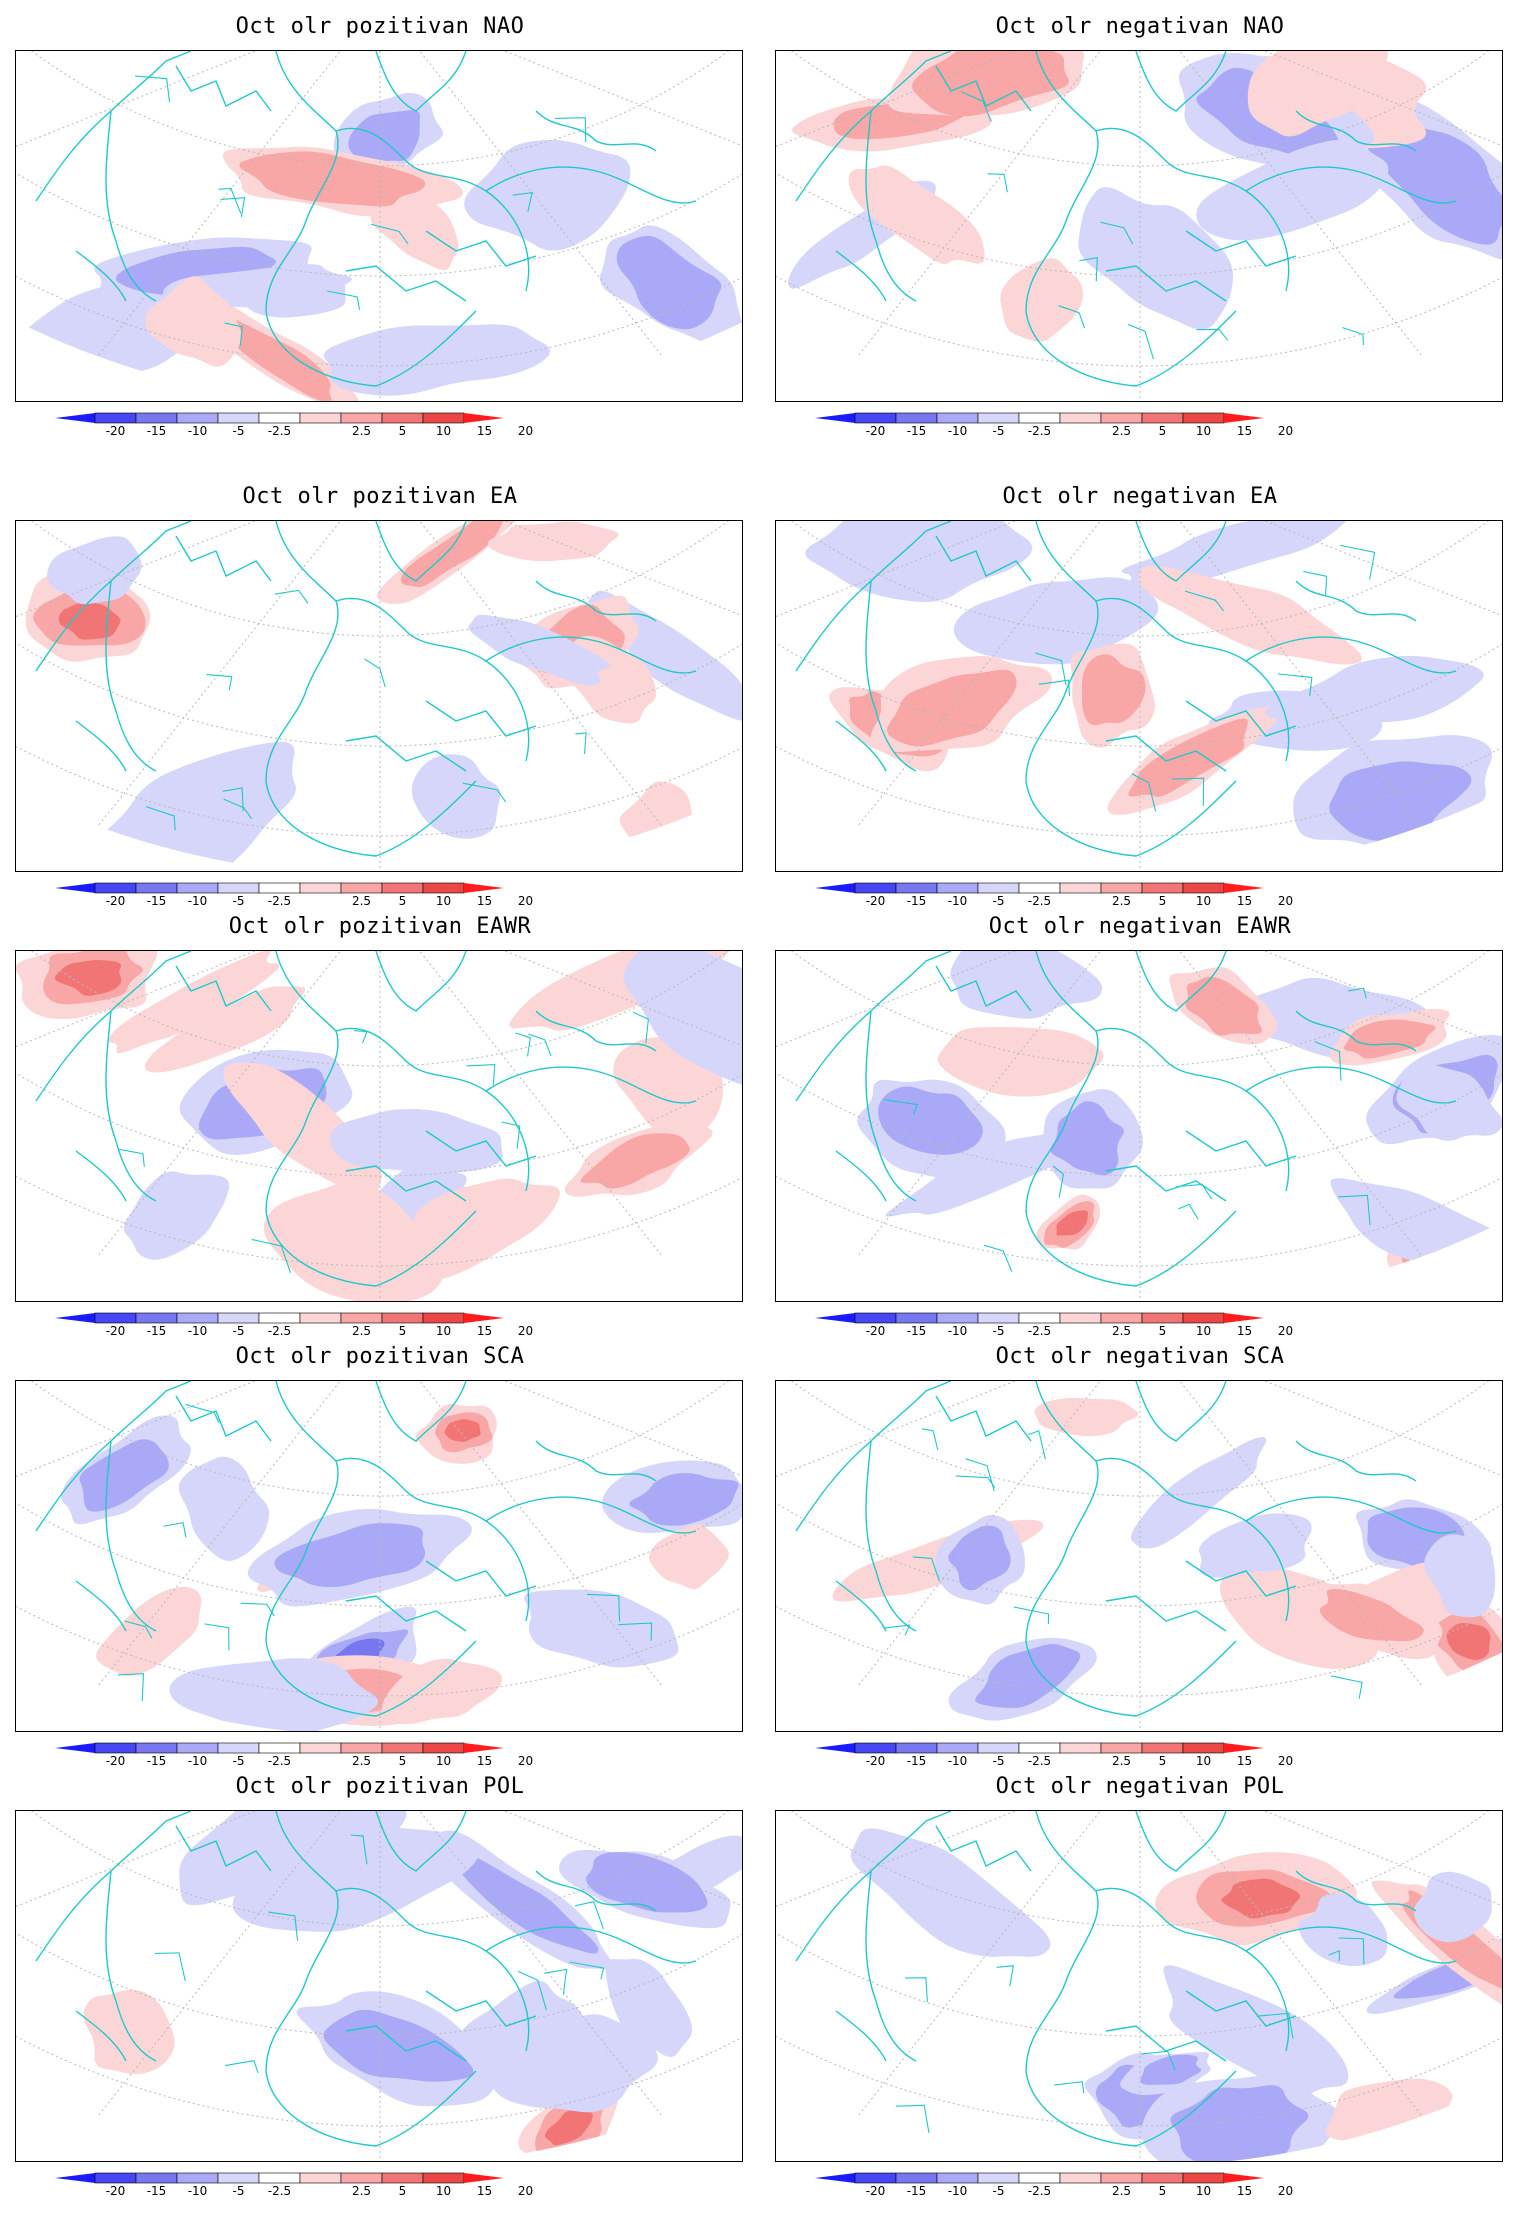  What do you see at coordinates (380, 26) in the screenshot?
I see `panel-title: Oct olr pozitivan NAO` at bounding box center [380, 26].